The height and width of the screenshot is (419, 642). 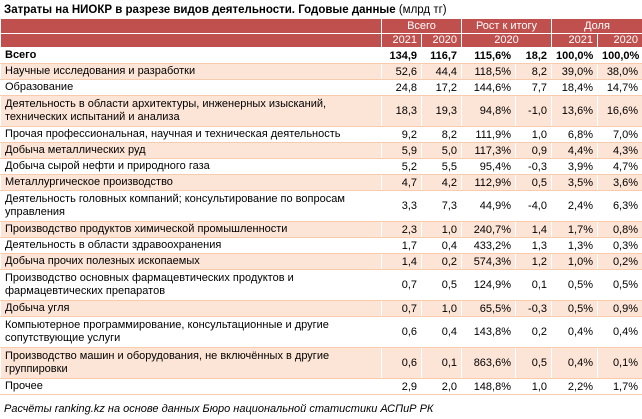 What do you see at coordinates (619, 363) in the screenshot?
I see `share-2020: 0,1%` at bounding box center [619, 363].